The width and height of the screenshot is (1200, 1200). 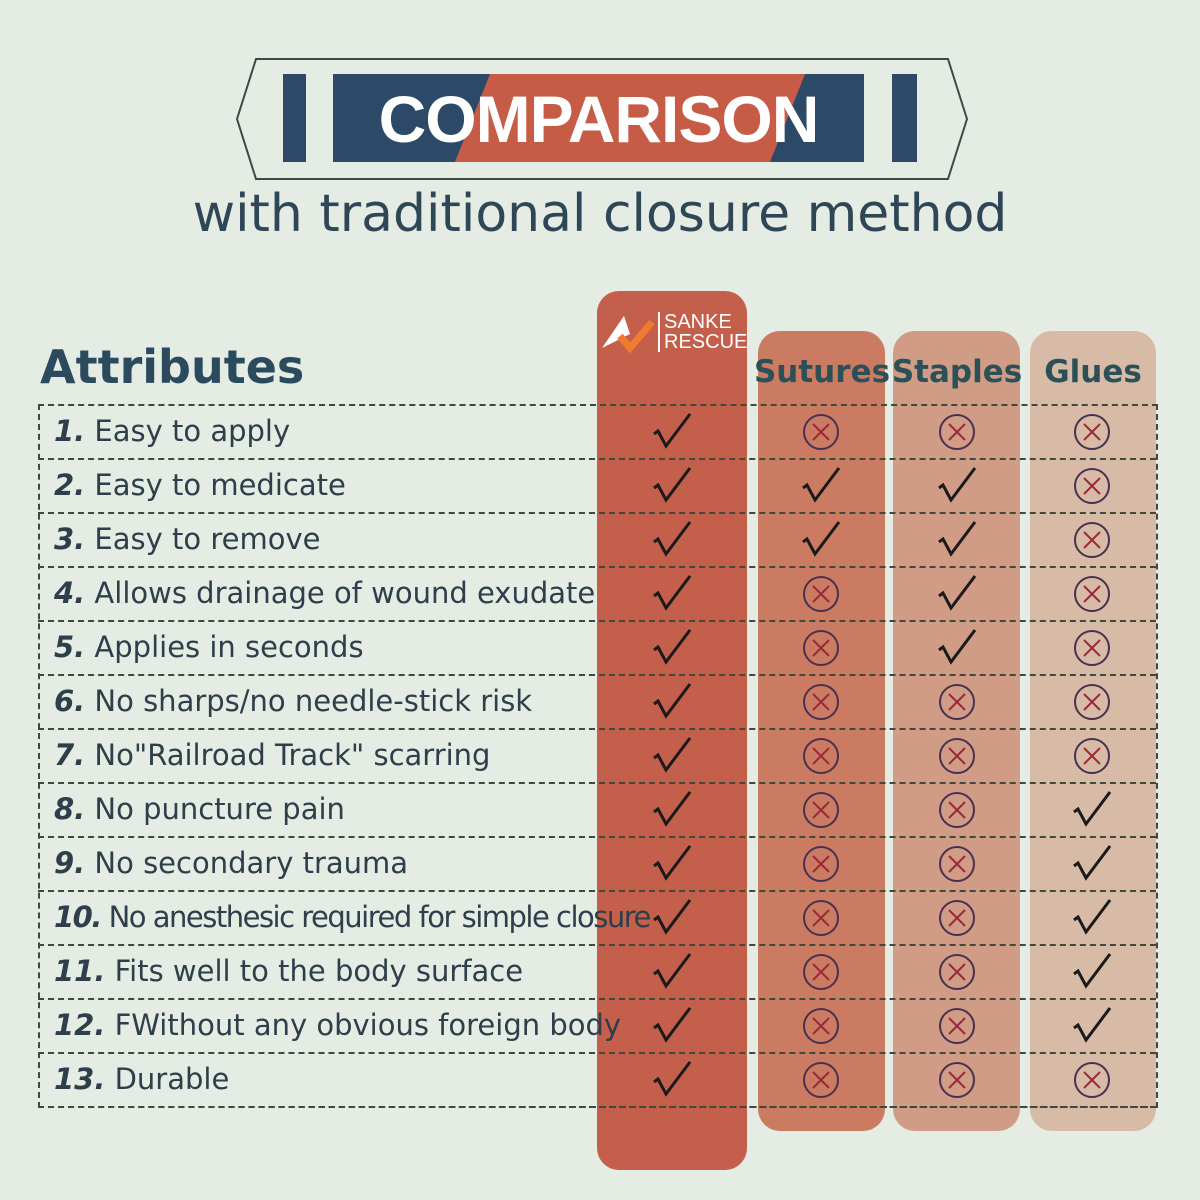 I want to click on row-text: Durable, so click(x=172, y=1079).